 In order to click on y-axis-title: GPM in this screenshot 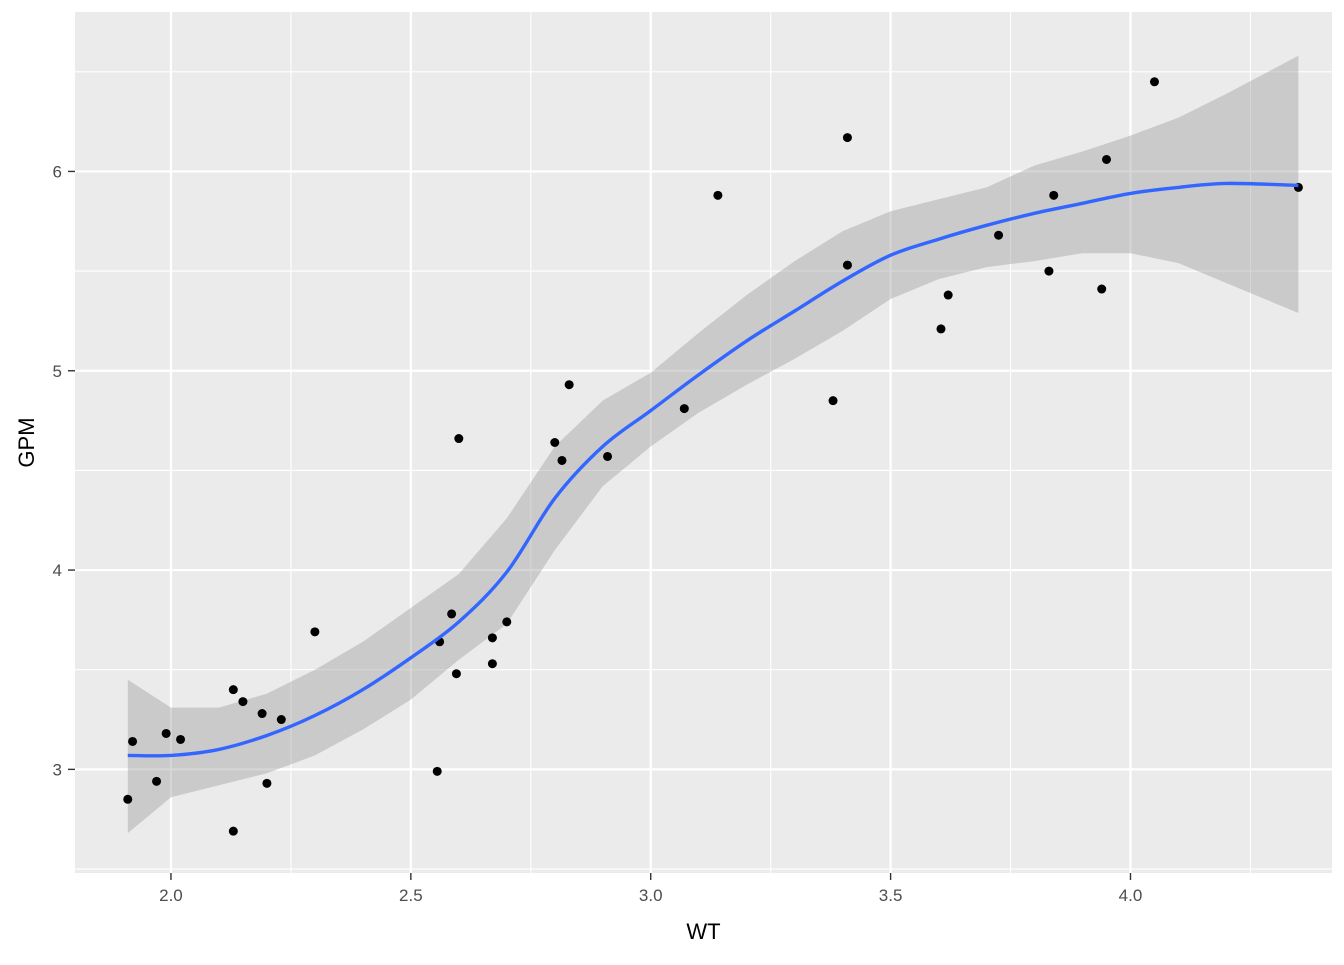, I will do `click(26, 442)`.